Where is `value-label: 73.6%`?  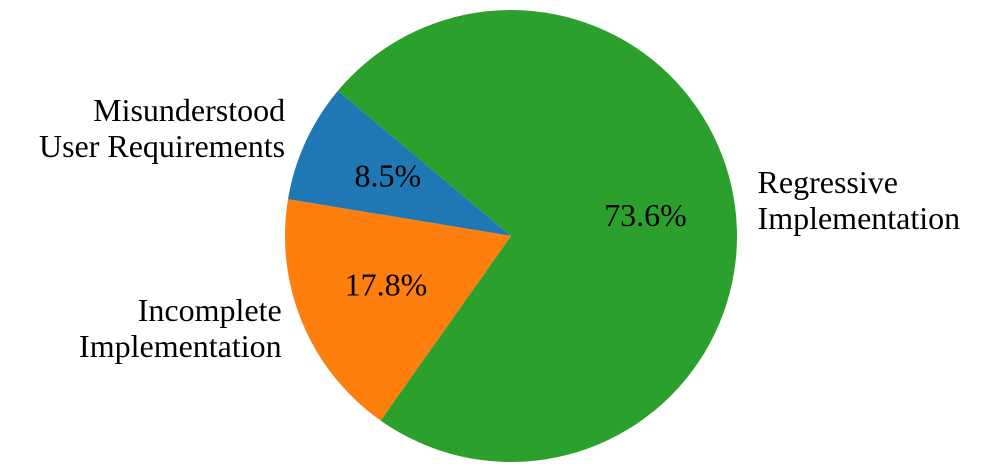
value-label: 73.6% is located at coordinates (645, 215).